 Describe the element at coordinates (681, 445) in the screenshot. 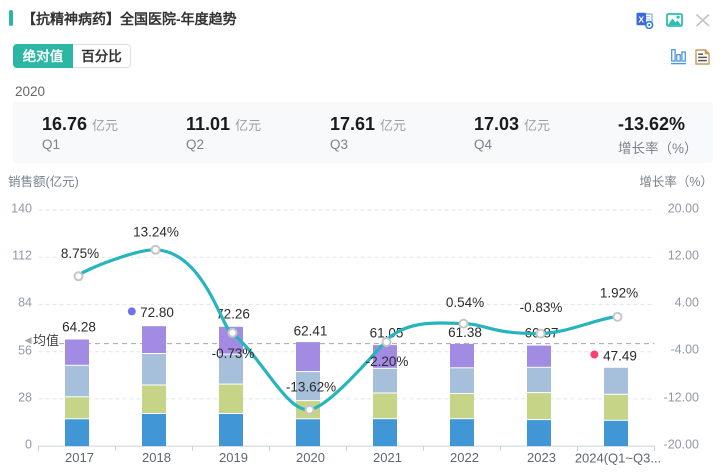

I see `svg-text: -20.00` at that location.